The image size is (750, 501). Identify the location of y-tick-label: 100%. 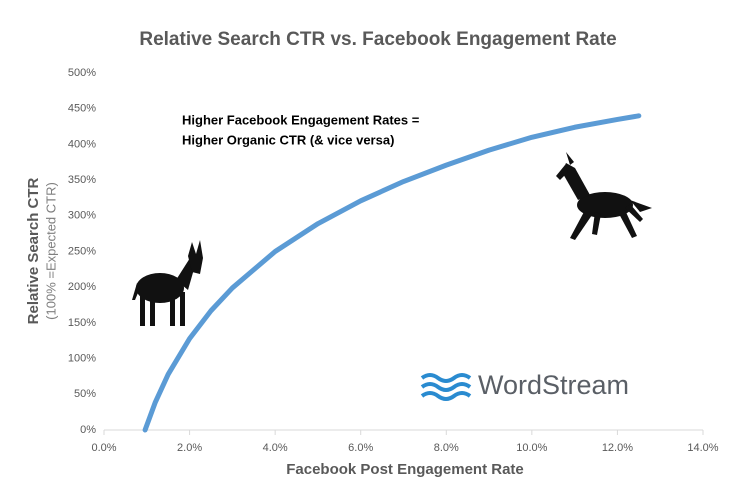
(82, 359).